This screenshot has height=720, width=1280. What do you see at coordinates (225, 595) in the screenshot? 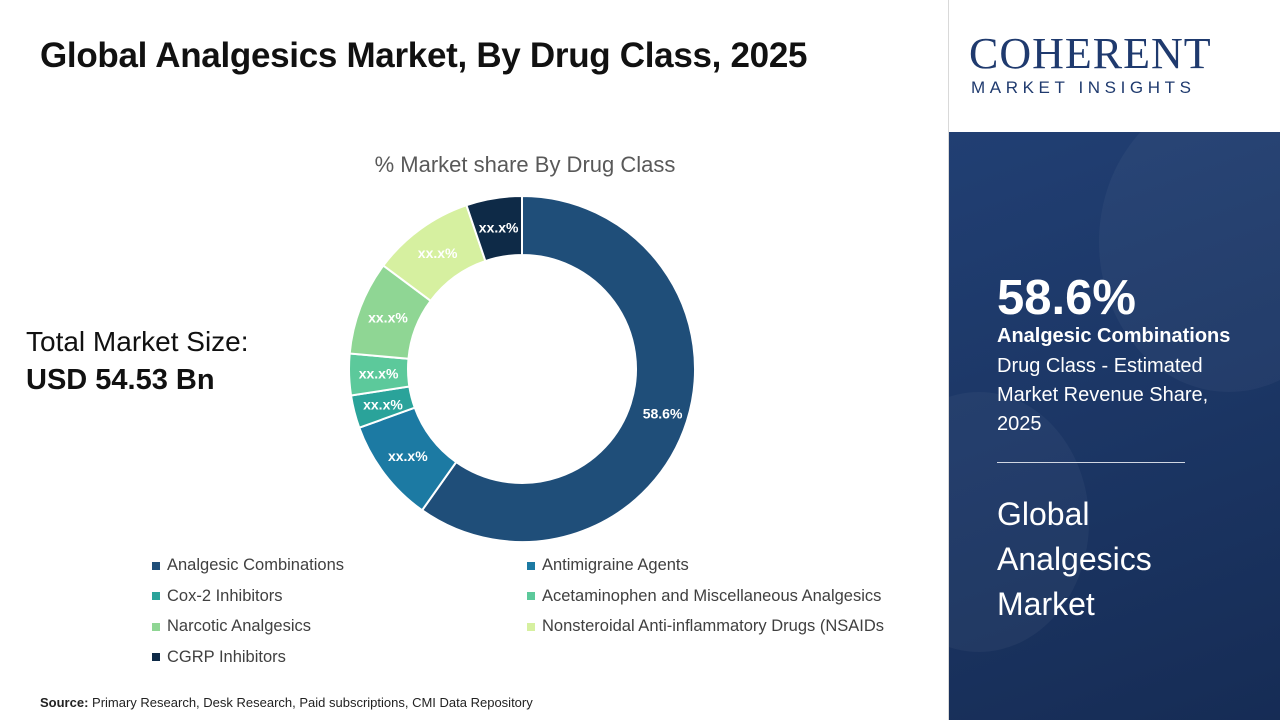
I see `legend-label: Cox-2 Inhibitors` at bounding box center [225, 595].